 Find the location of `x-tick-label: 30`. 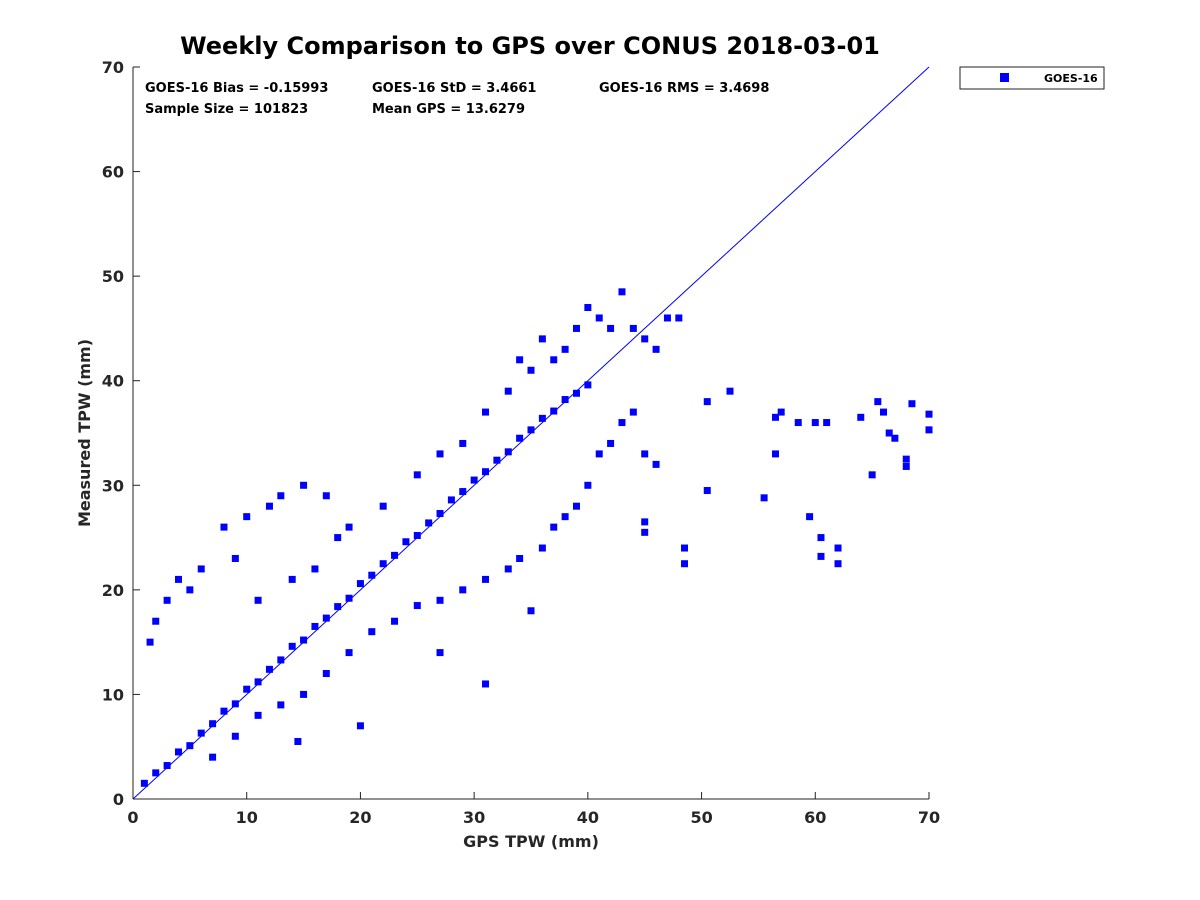

x-tick-label: 30 is located at coordinates (474, 817).